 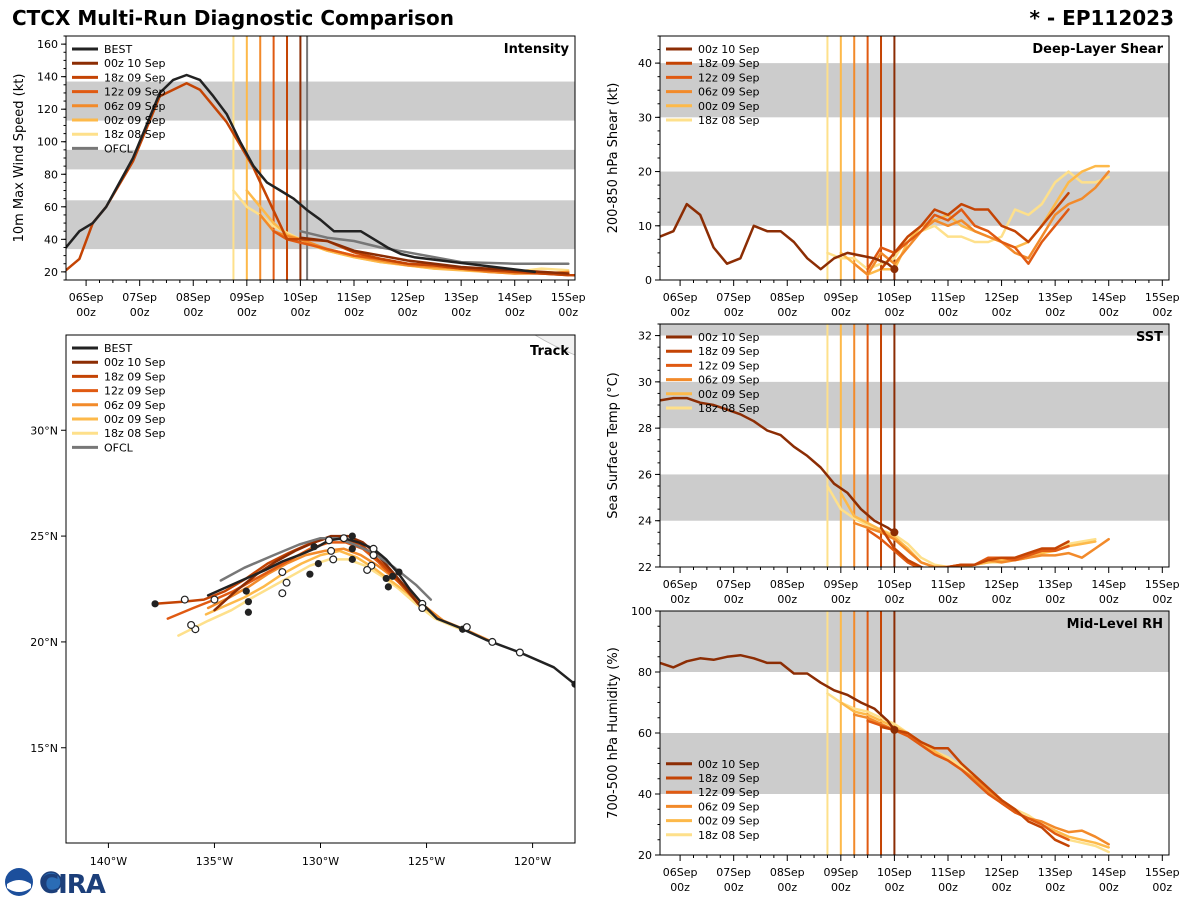 What do you see at coordinates (645, 382) in the screenshot?
I see `y-tick-label: 30` at bounding box center [645, 382].